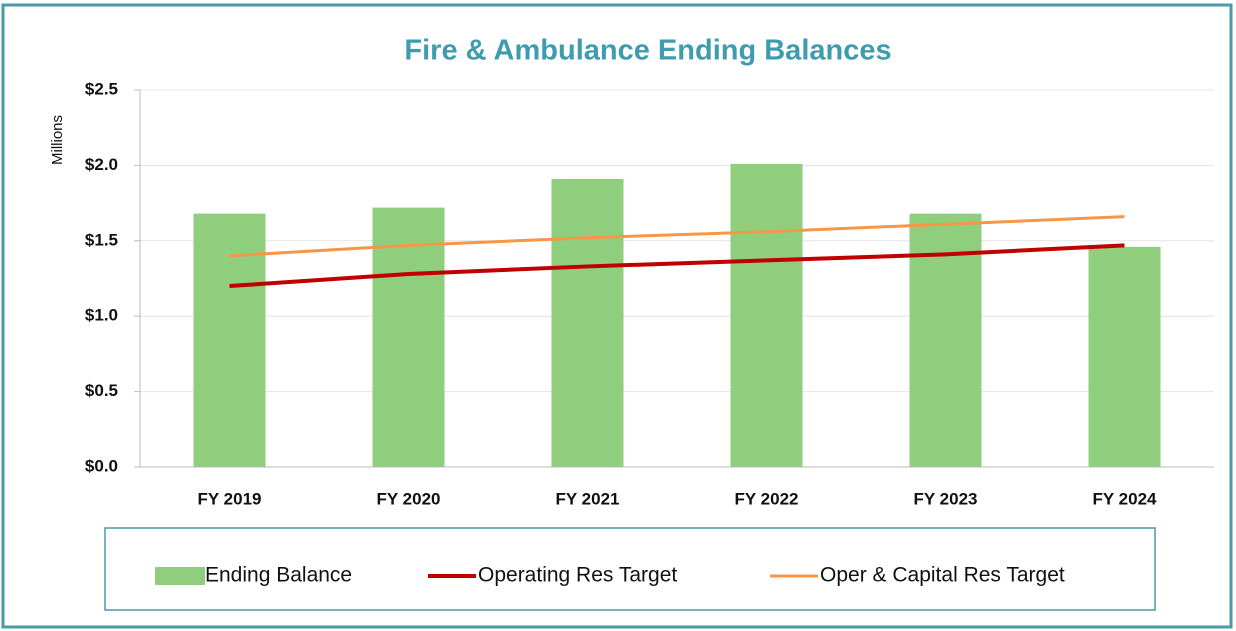  I want to click on x-tick-label: FY 2021, so click(588, 498).